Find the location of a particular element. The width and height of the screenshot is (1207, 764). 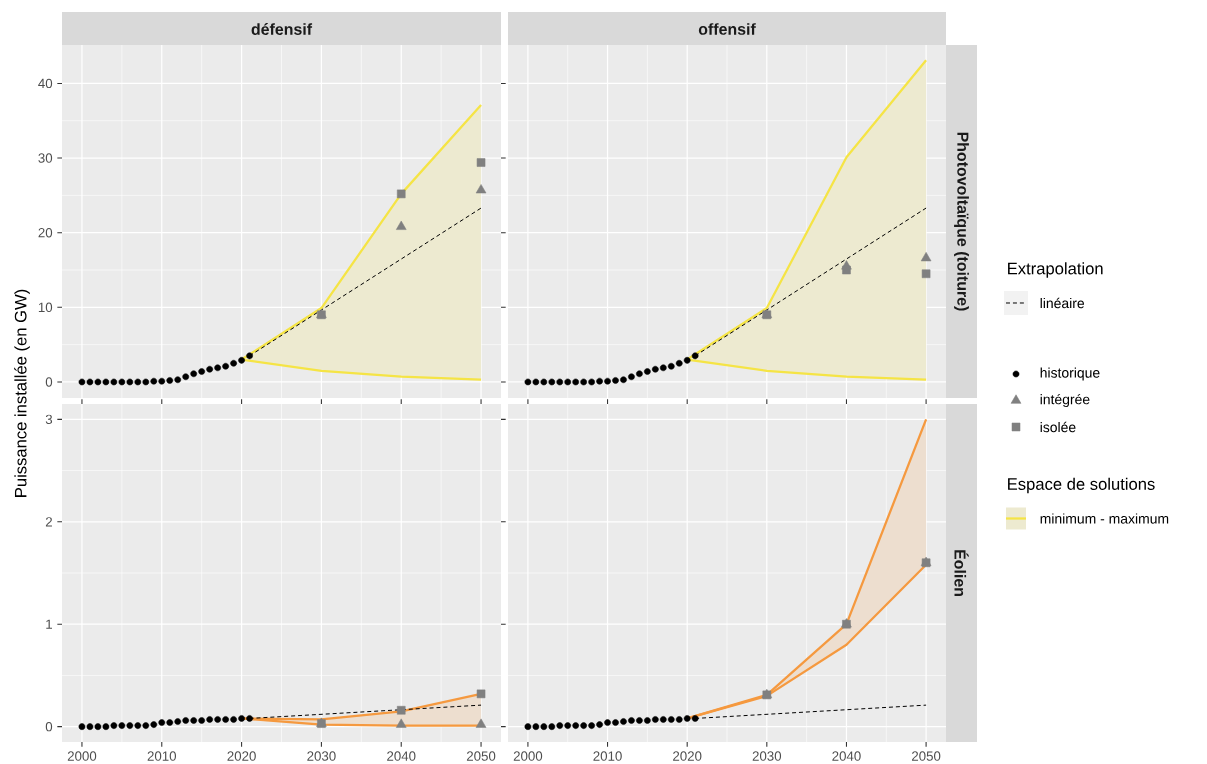

y-tick-label: 10 is located at coordinates (45, 307).